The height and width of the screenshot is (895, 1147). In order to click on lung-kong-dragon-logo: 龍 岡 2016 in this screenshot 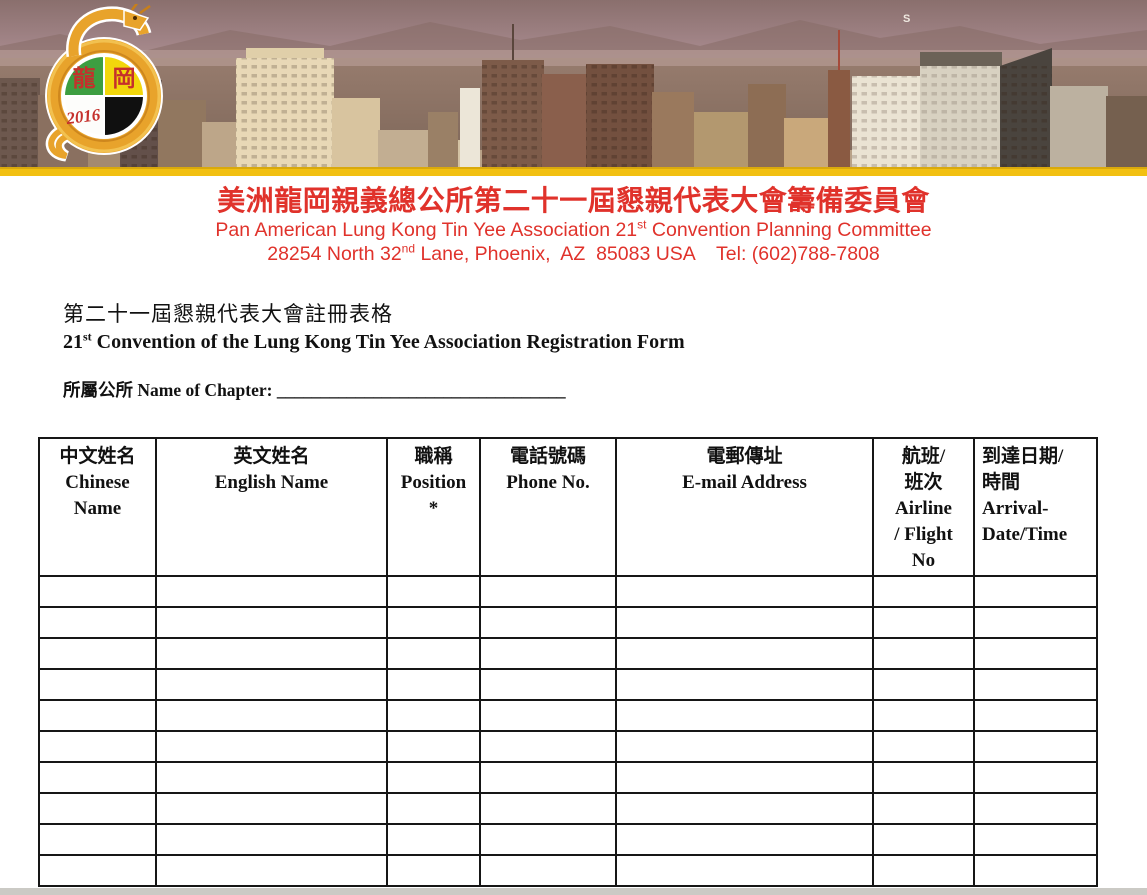, I will do `click(105, 86)`.